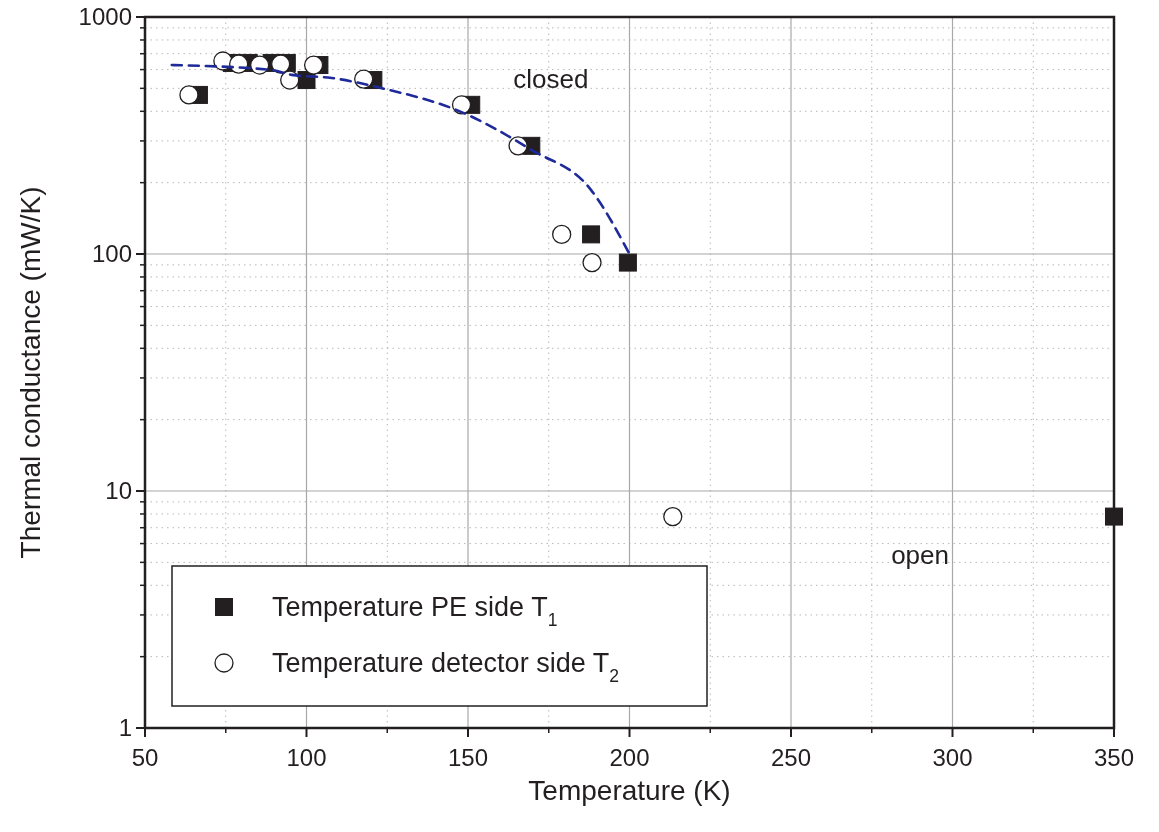  Describe the element at coordinates (111, 253) in the screenshot. I see `y-tick-label: 100` at that location.